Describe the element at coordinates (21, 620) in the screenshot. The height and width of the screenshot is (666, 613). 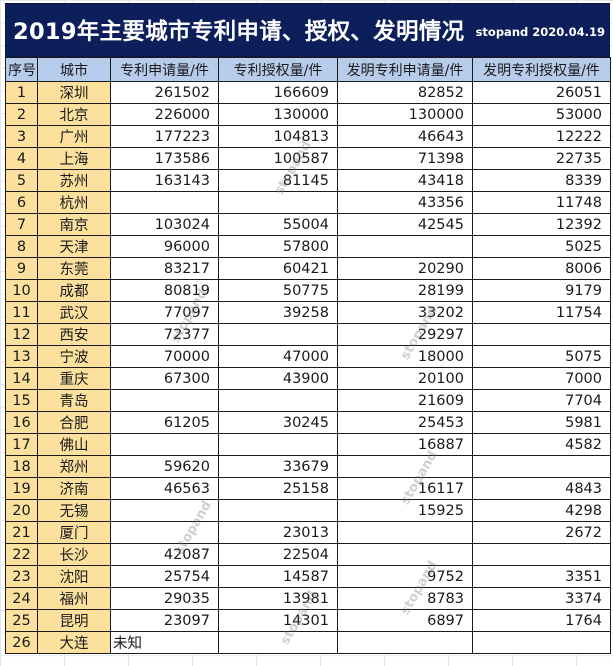
I see `row-index-cell: 25` at that location.